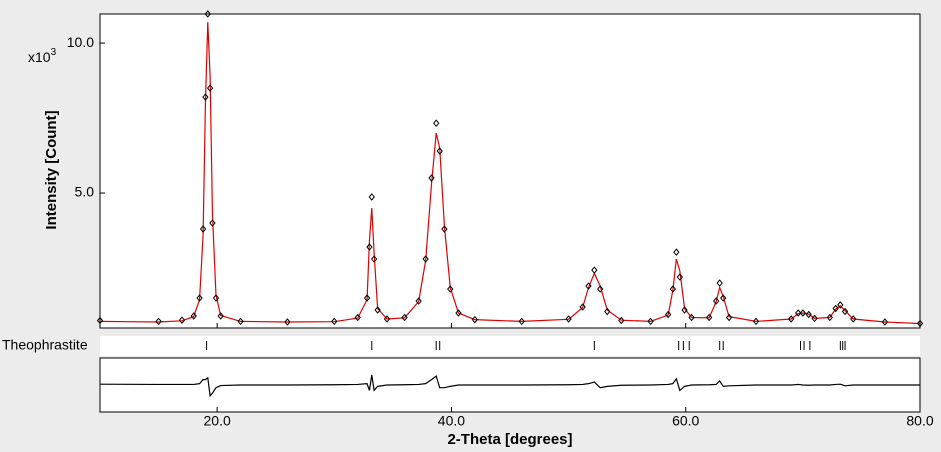 The width and height of the screenshot is (941, 452). Describe the element at coordinates (85, 192) in the screenshot. I see `y-tick-label: 5.0` at that location.